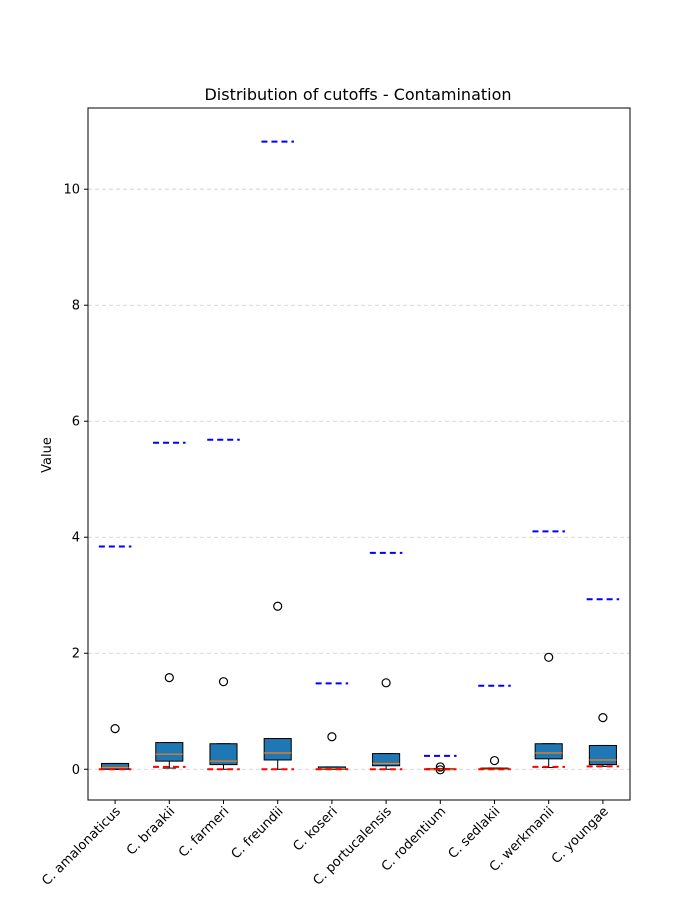 This screenshot has height=900, width=700. Describe the element at coordinates (76, 538) in the screenshot. I see `y-tick-label: 4` at that location.